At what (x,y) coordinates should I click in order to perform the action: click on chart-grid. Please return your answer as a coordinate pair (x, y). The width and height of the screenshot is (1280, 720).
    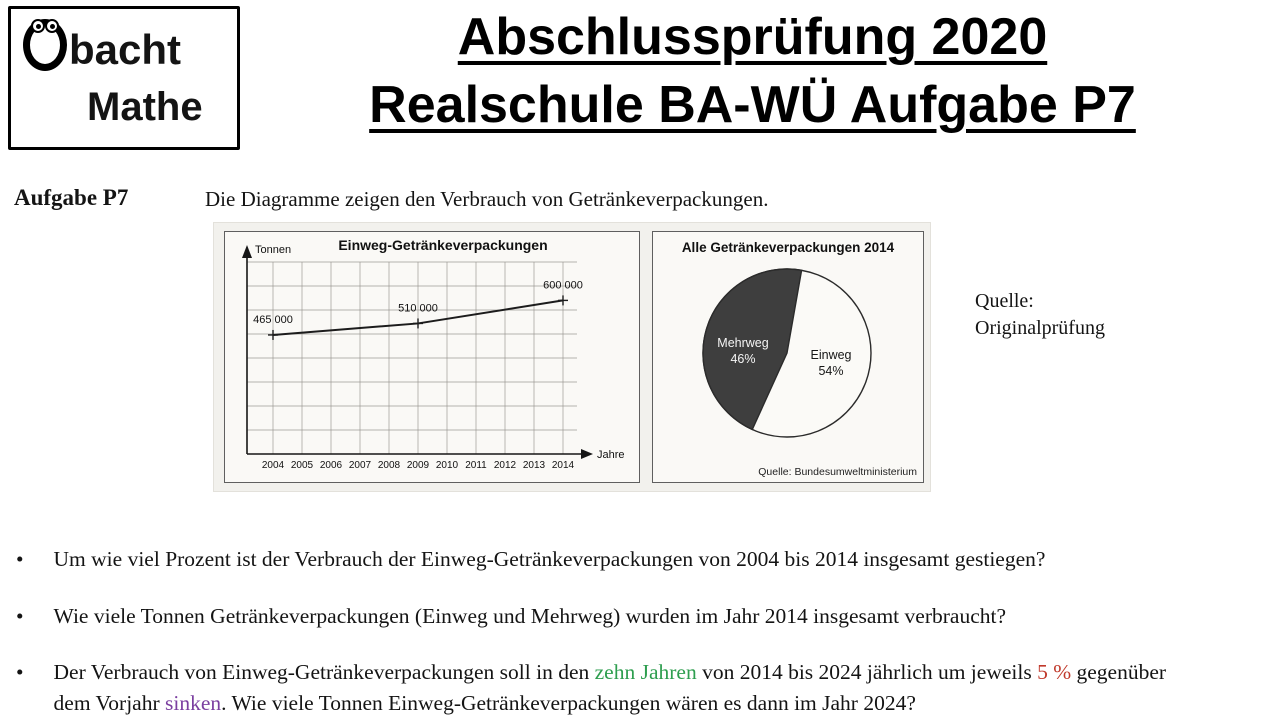
    Looking at the image, I should click on (412, 357).